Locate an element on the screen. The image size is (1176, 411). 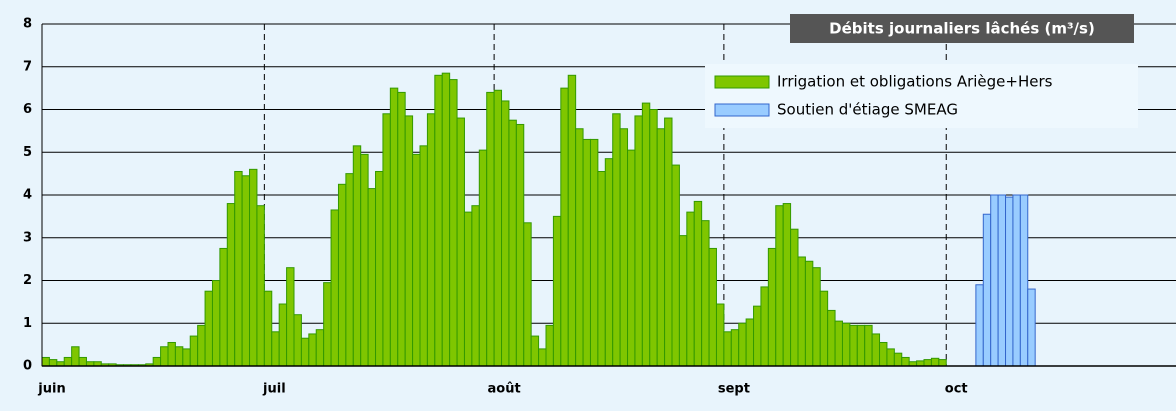
y-tick-label: 6 is located at coordinates (27, 109).